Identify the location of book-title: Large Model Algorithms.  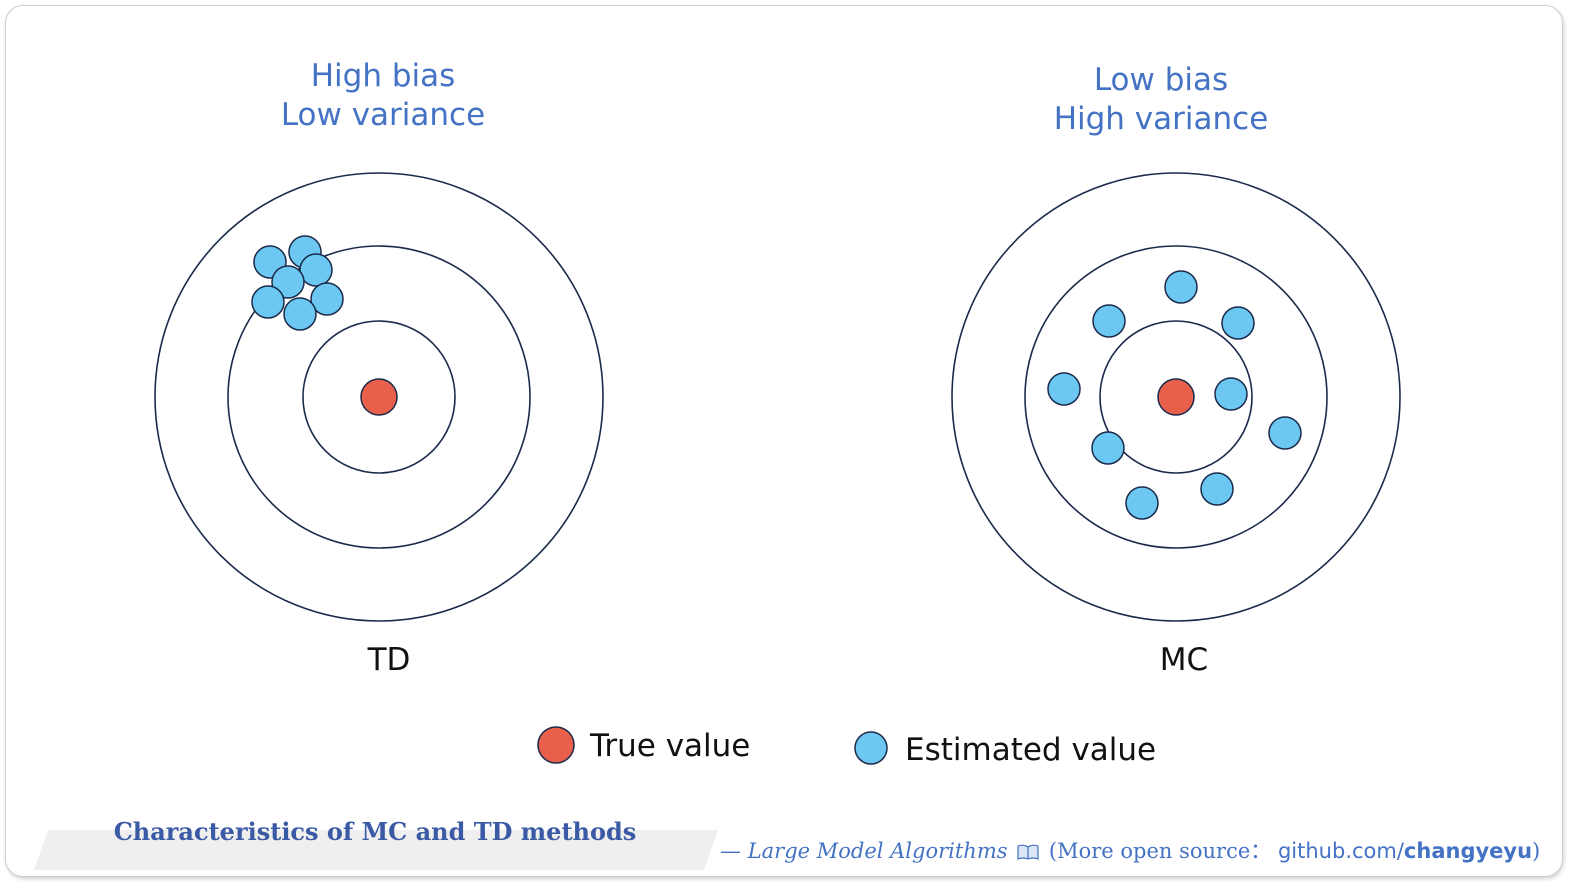
(877, 851).